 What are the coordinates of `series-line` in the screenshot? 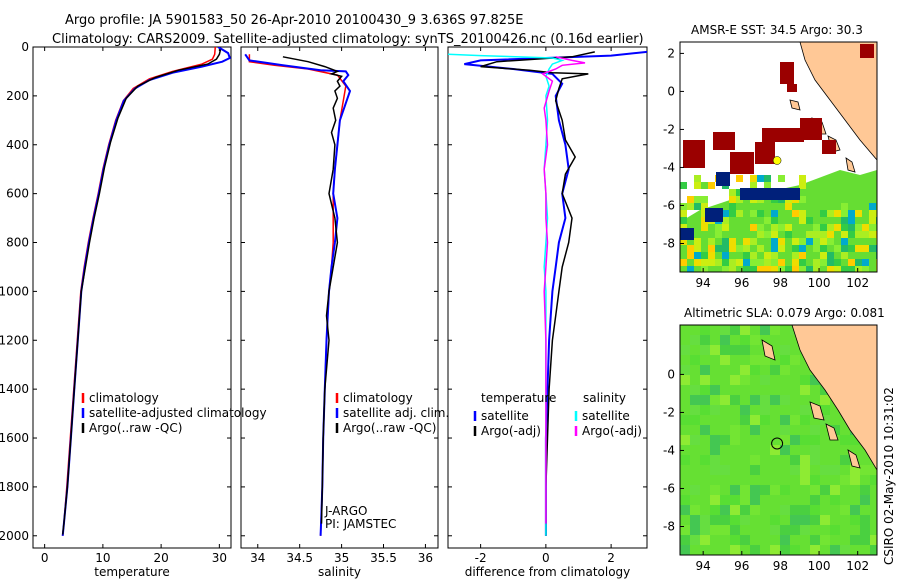 It's located at (139, 291).